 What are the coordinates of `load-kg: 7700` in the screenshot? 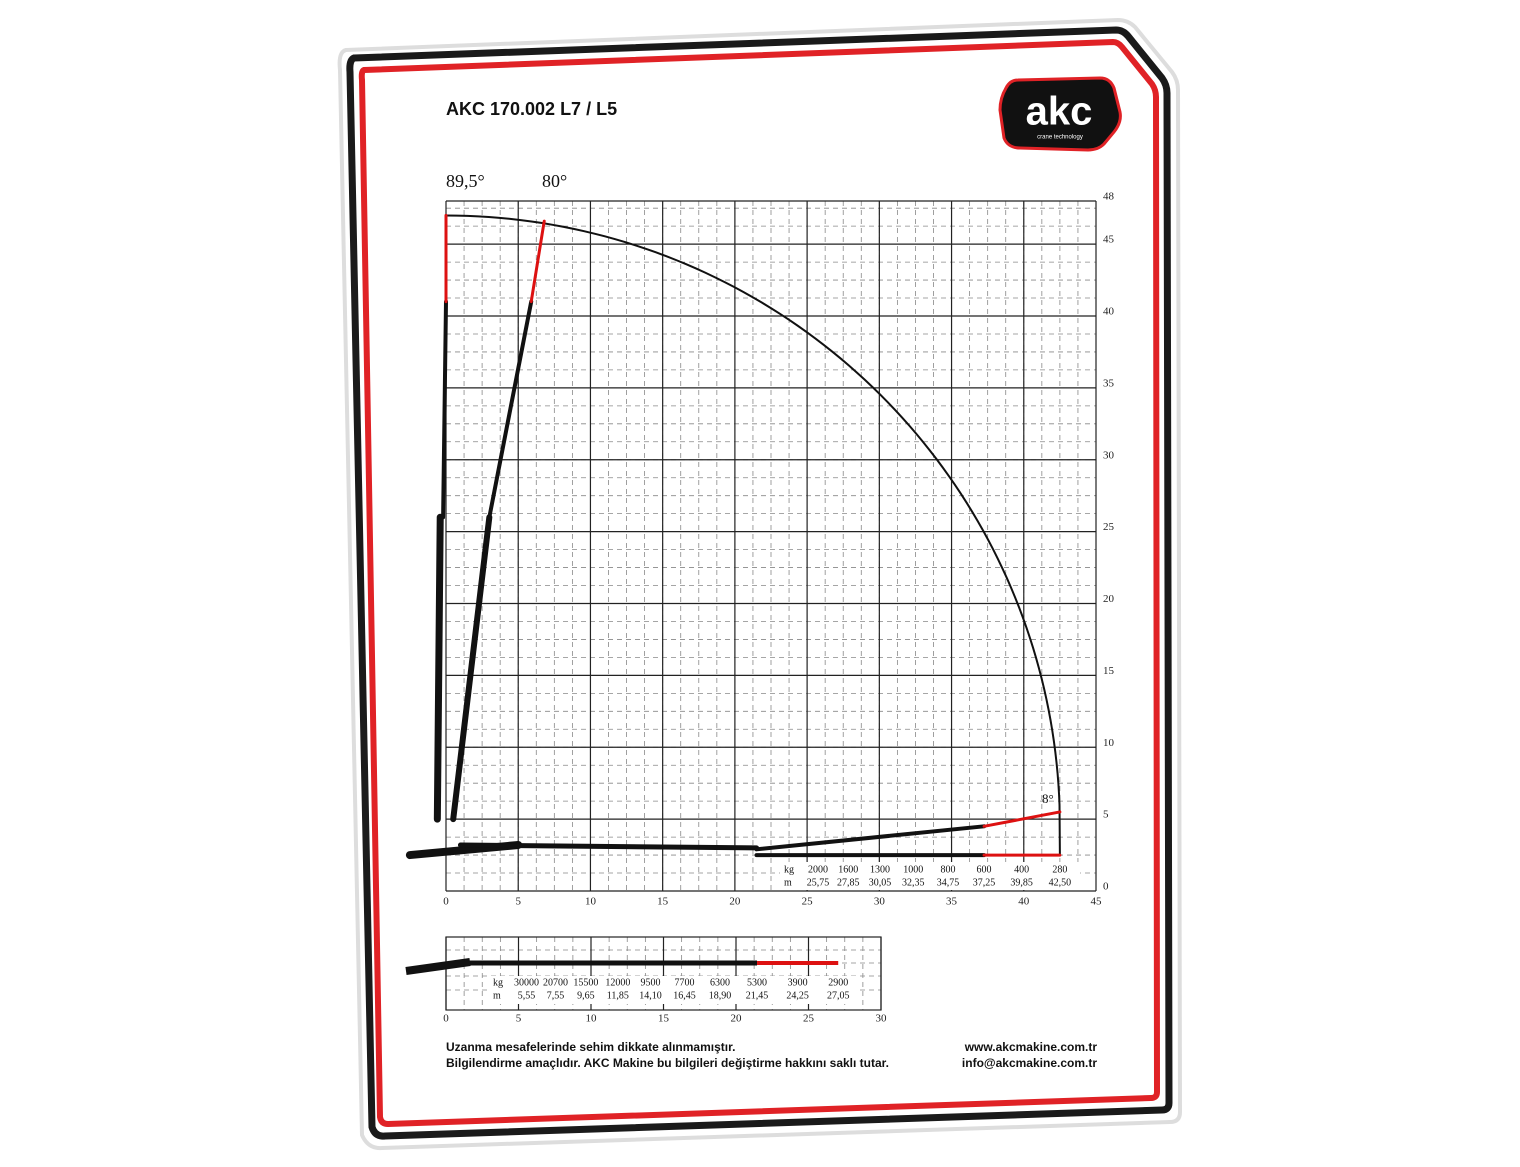 It's located at (685, 982).